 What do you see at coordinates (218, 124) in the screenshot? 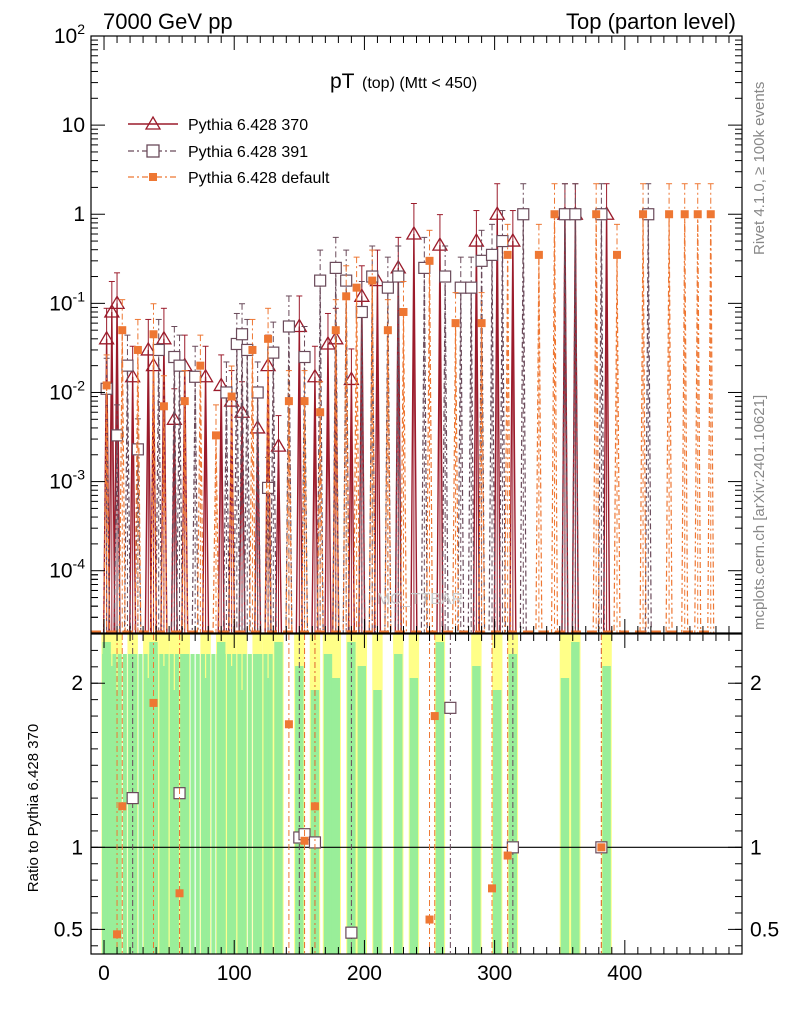
I see `legend-entry-370: Pythia 6.428 370` at bounding box center [218, 124].